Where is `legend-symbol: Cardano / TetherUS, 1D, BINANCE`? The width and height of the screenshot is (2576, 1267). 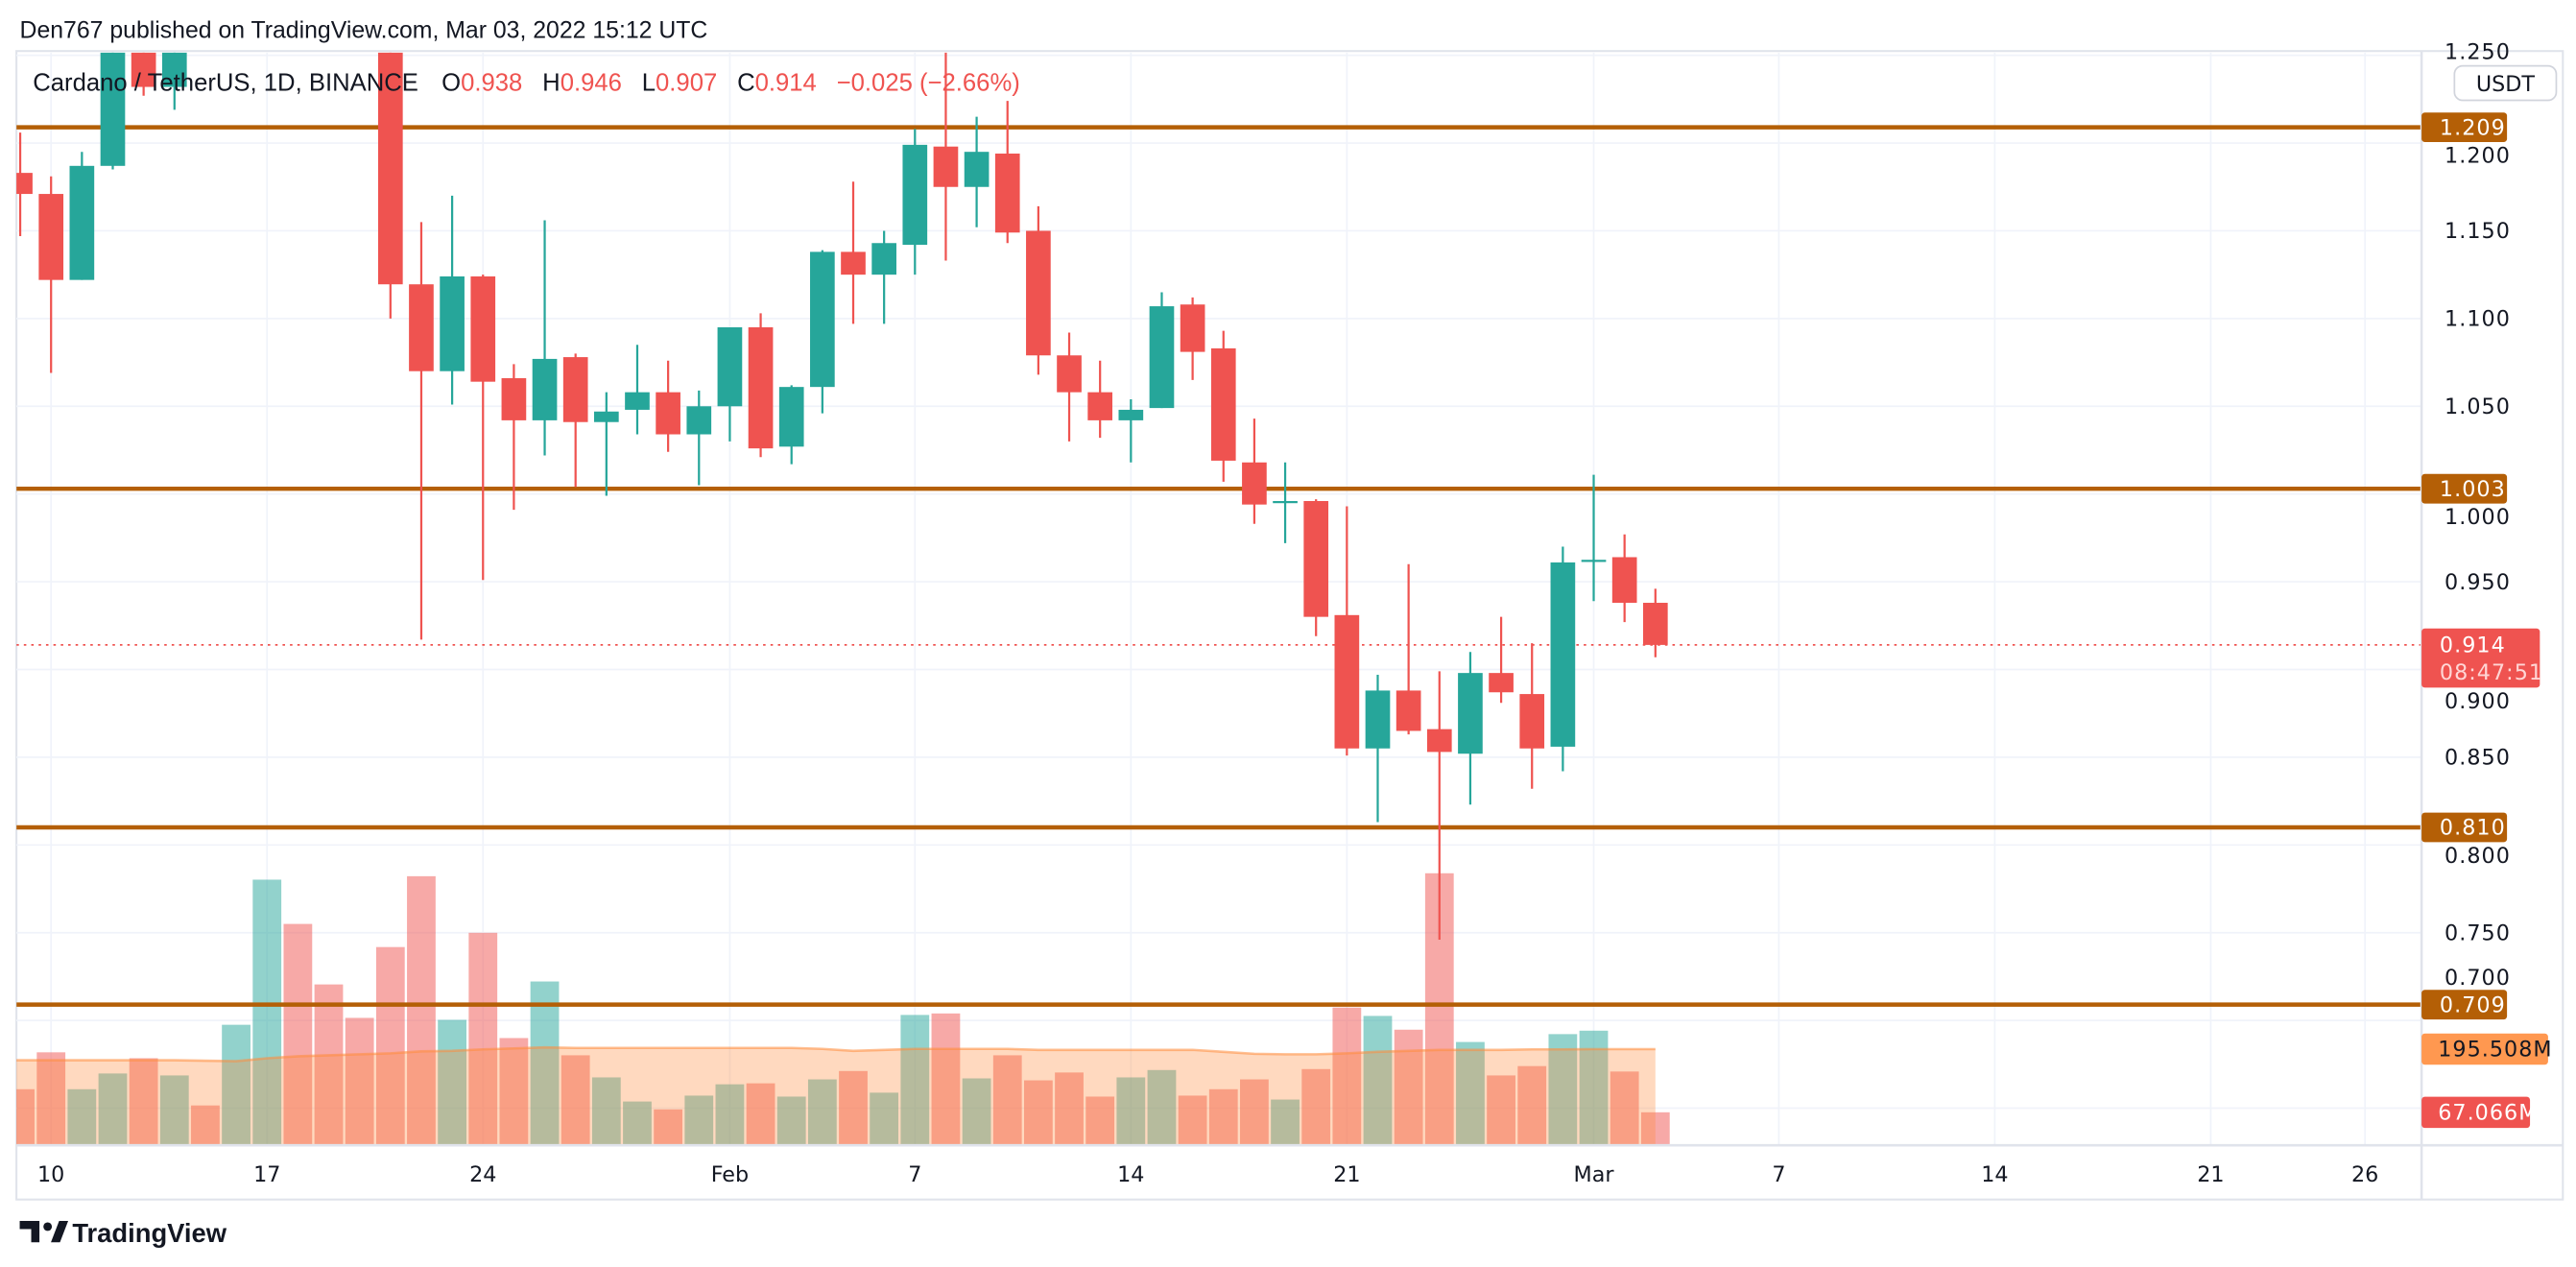 legend-symbol: Cardano / TetherUS, 1D, BINANCE is located at coordinates (225, 82).